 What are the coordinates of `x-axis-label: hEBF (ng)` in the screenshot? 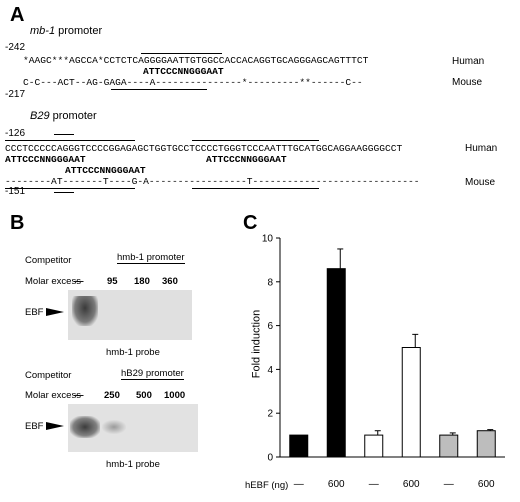 It's located at (267, 485).